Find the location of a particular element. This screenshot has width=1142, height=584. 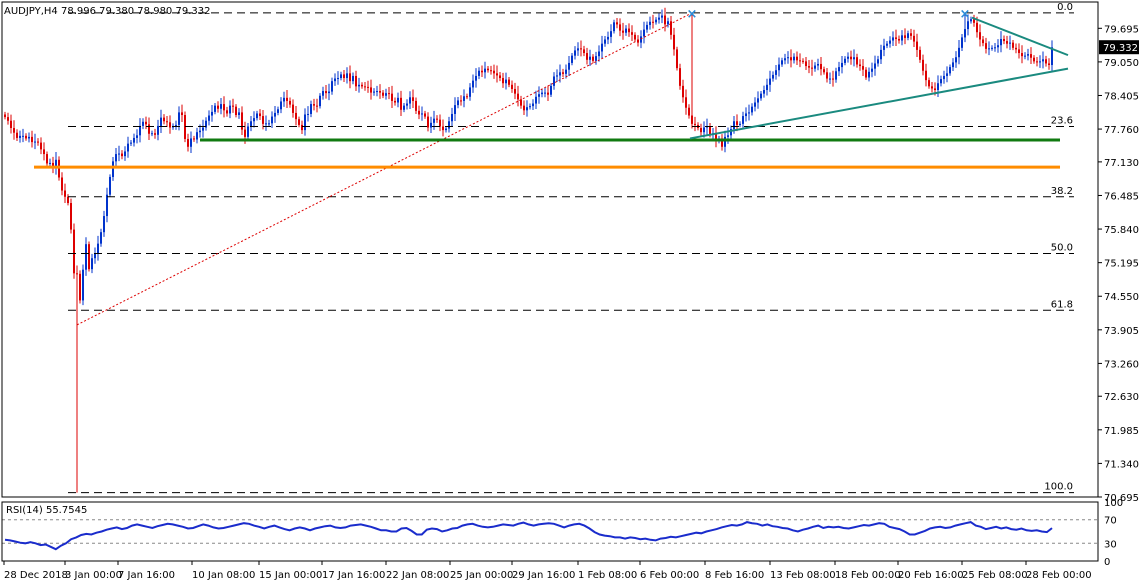

last-price-tag is located at coordinates (1119, 47).